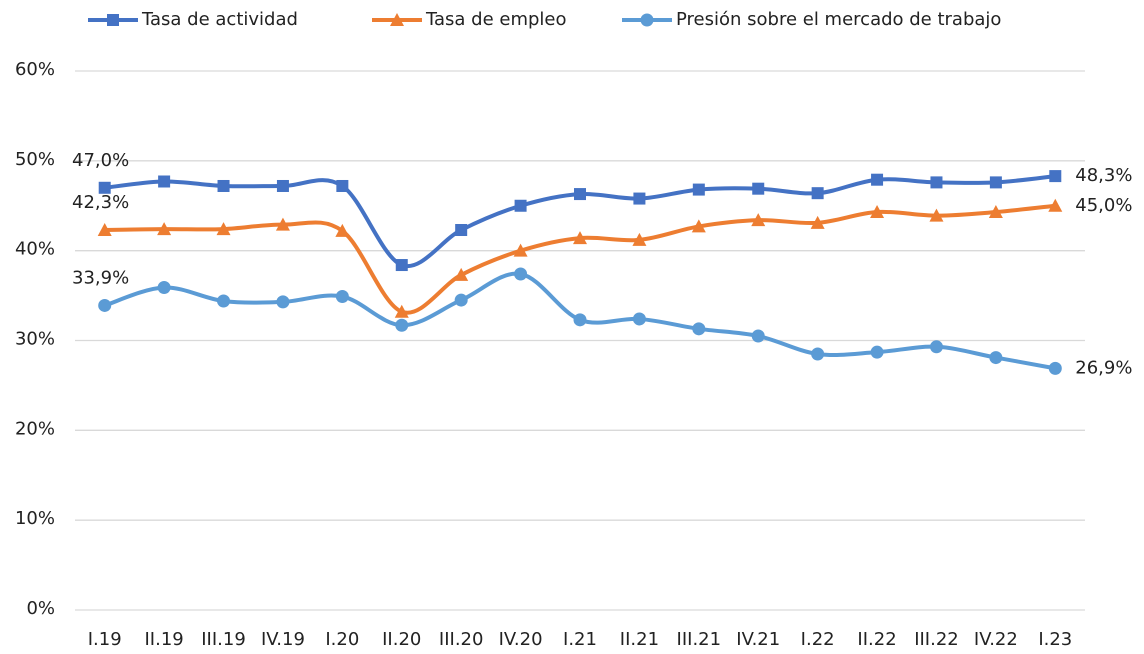 The image size is (1144, 654). I want to click on y-tick-label: 10%, so click(35, 518).